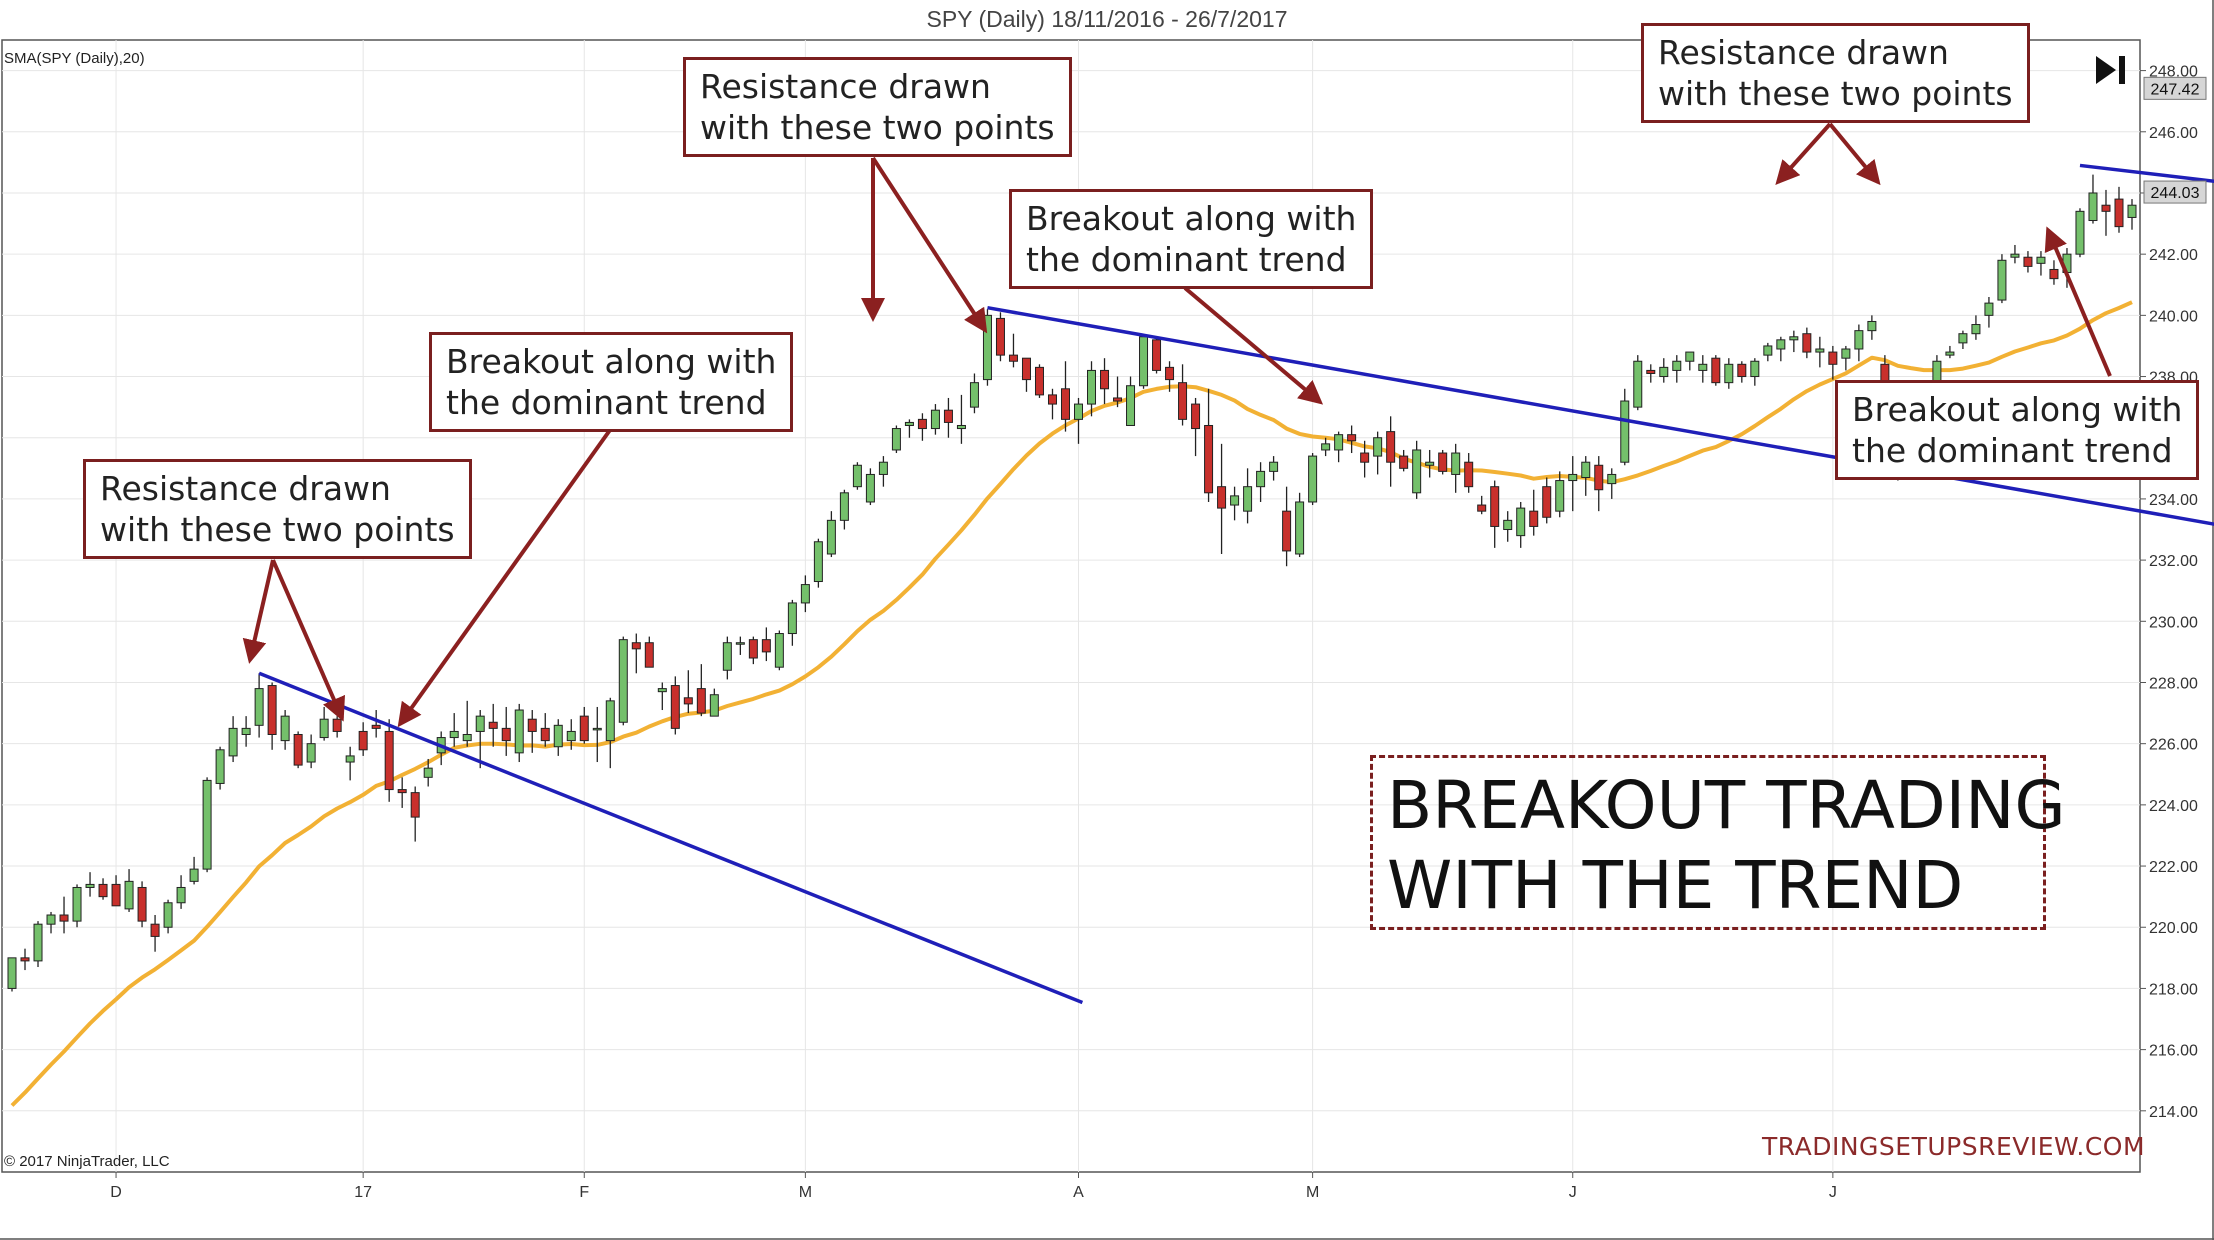 Image resolution: width=2214 pixels, height=1240 pixels. What do you see at coordinates (2173, 745) in the screenshot?
I see `y-tick-label: 226.00` at bounding box center [2173, 745].